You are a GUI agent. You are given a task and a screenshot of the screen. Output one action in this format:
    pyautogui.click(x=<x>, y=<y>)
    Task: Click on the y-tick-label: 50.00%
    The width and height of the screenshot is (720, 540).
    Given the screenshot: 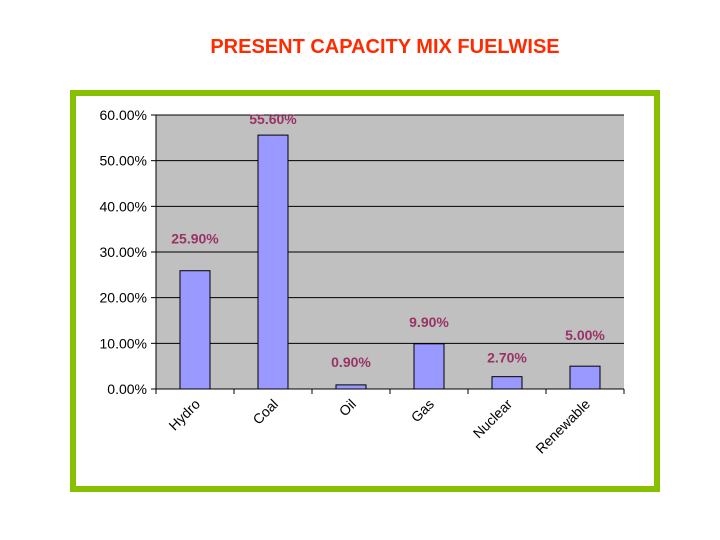 What is the action you would take?
    pyautogui.click(x=123, y=161)
    